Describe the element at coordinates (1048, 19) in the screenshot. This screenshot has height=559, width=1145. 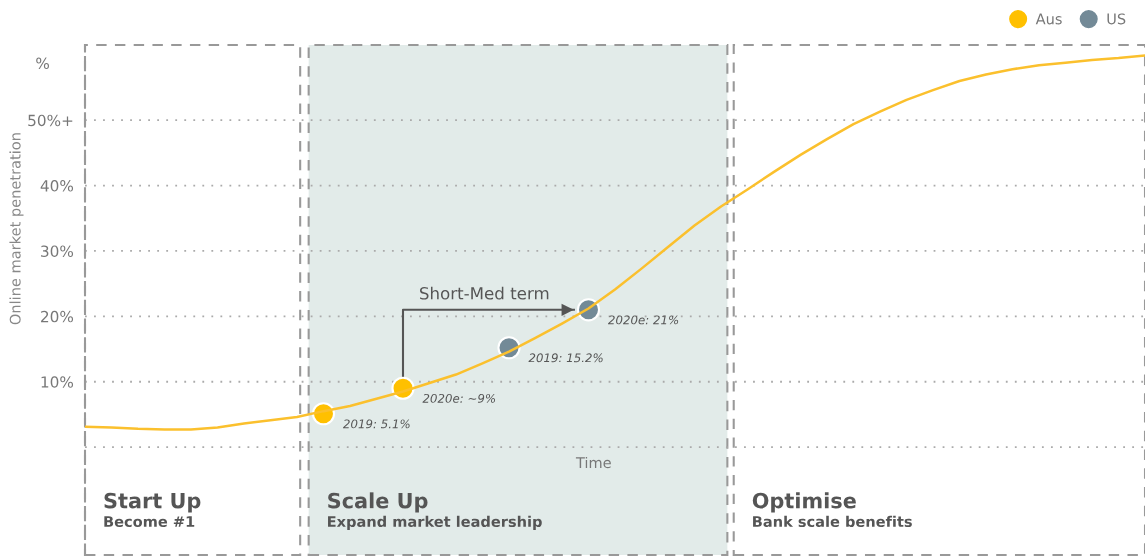
I see `legend-label: Aus` at that location.